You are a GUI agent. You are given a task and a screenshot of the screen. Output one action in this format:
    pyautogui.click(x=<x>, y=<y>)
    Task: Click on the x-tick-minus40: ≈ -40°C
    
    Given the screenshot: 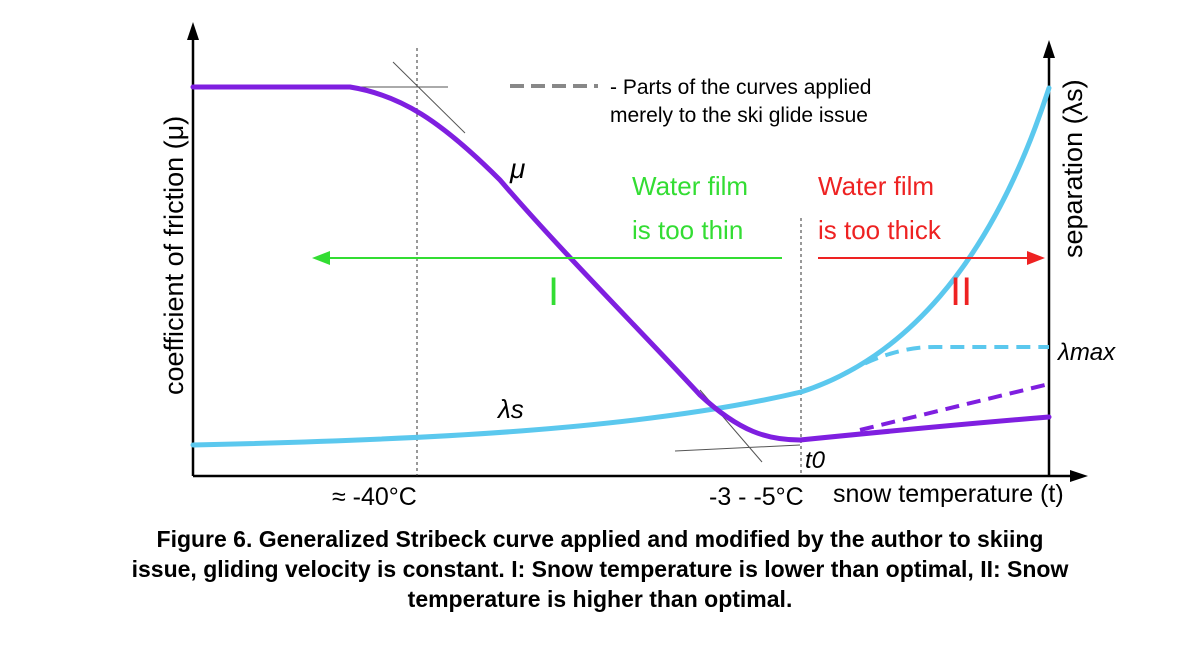 What is the action you would take?
    pyautogui.click(x=374, y=497)
    